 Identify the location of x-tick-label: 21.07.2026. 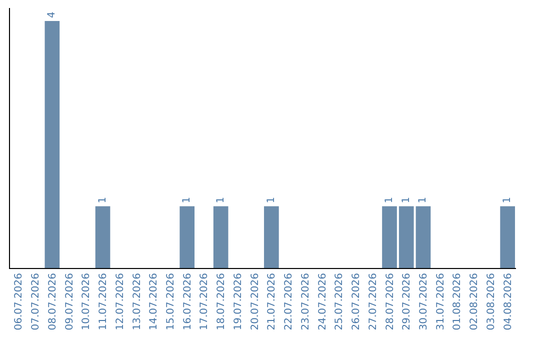
(272, 301).